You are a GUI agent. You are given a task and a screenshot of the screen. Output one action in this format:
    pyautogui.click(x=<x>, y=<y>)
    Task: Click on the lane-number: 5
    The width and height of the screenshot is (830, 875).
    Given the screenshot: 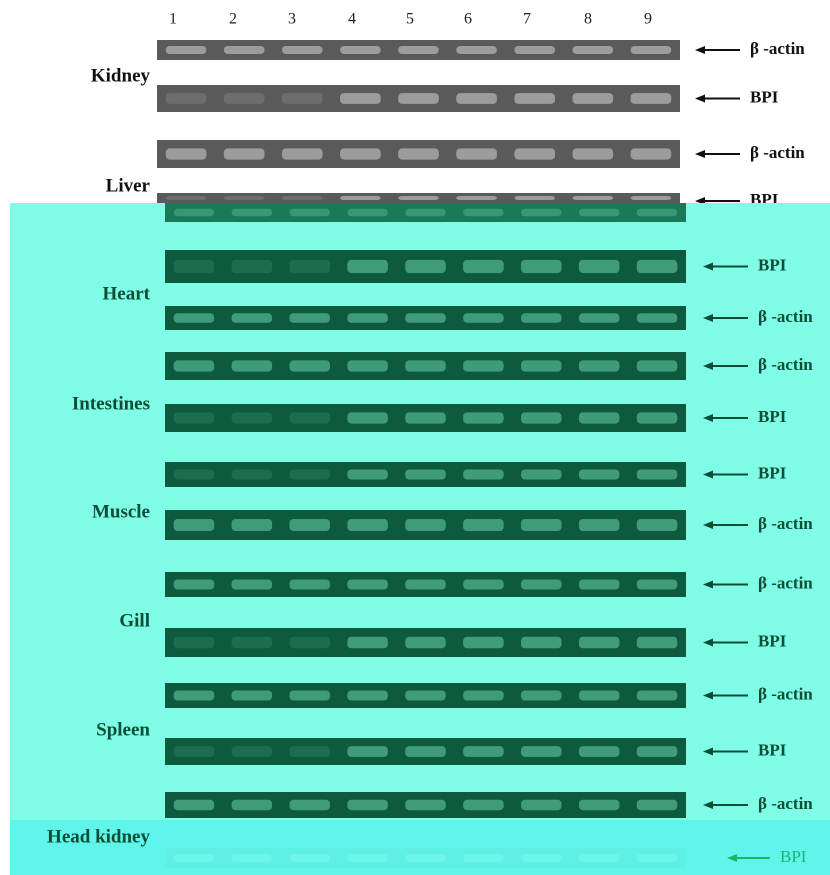 What is the action you would take?
    pyautogui.click(x=410, y=19)
    